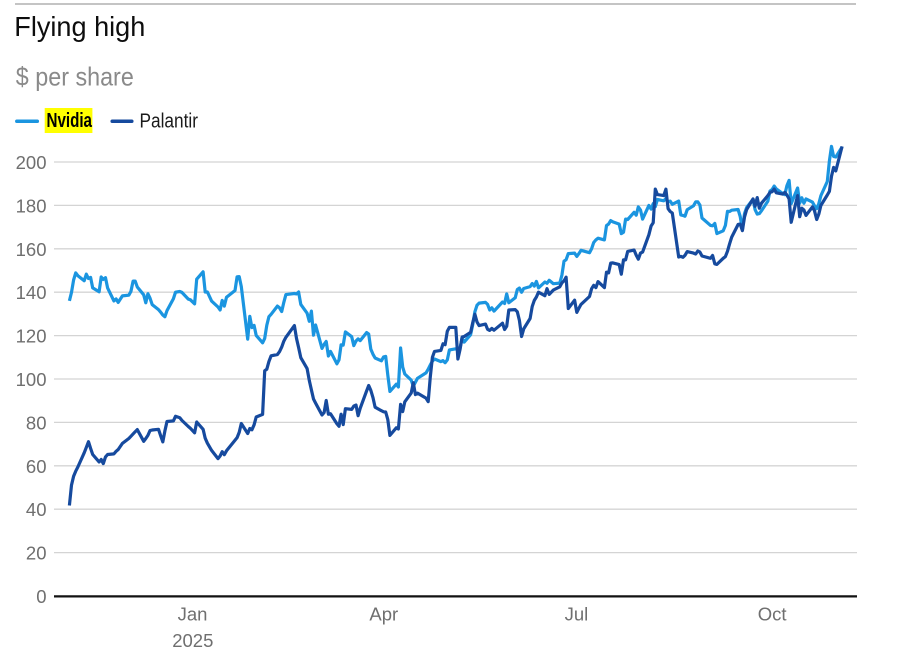  I want to click on svg-text: Apr, so click(383, 614).